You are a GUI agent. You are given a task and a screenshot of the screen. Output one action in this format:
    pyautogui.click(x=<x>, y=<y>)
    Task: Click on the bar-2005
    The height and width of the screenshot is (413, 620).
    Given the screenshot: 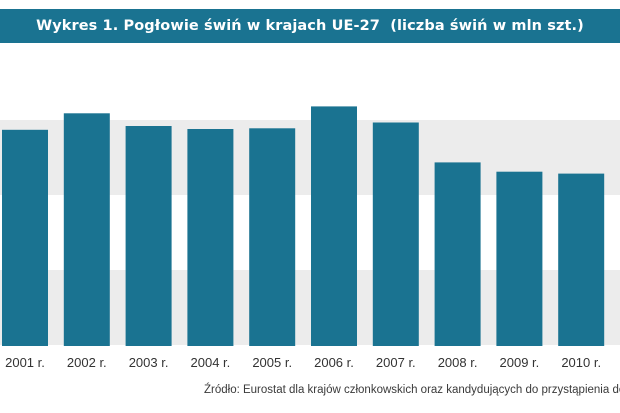 What is the action you would take?
    pyautogui.click(x=272, y=237)
    